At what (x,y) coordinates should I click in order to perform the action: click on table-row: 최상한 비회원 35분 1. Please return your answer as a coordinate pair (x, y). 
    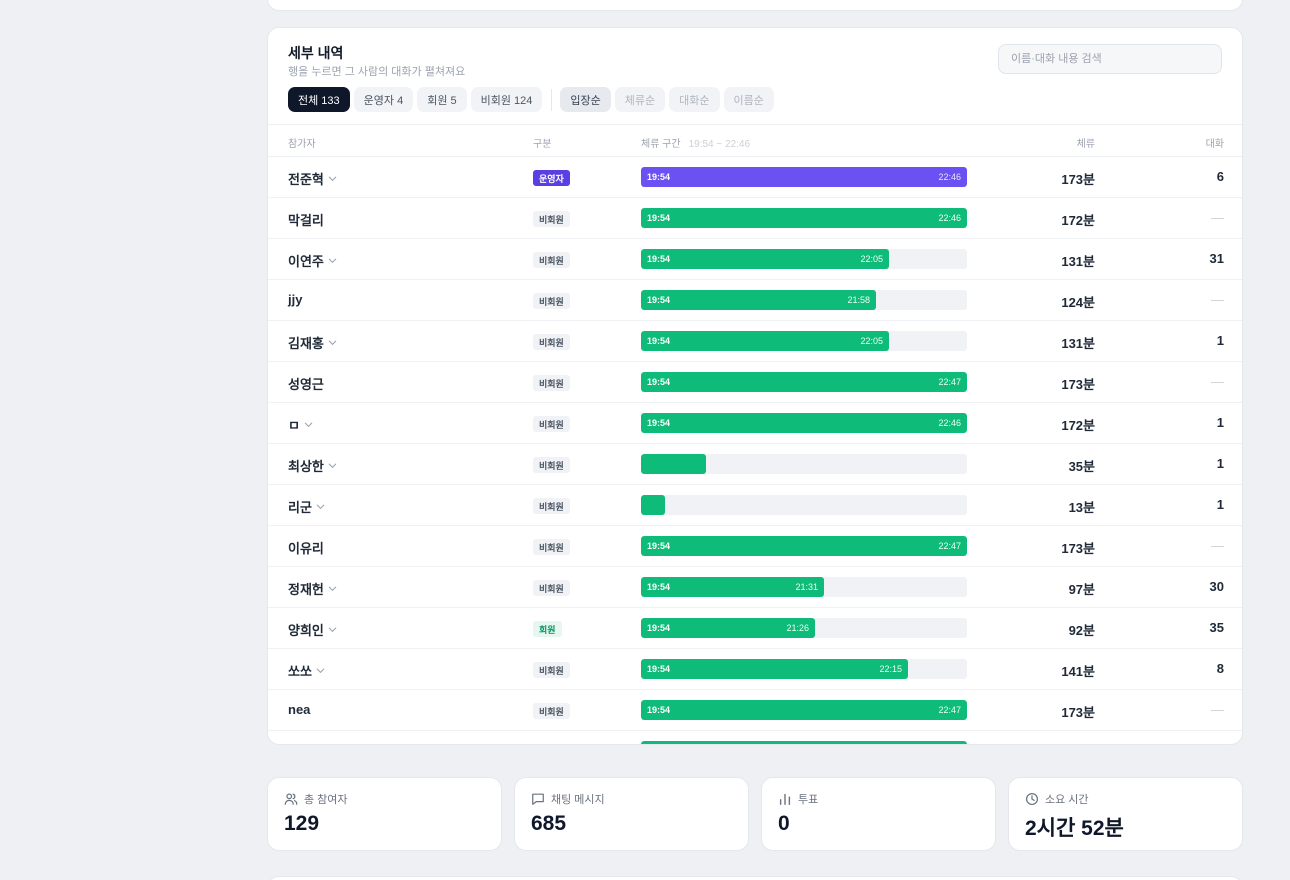
    Looking at the image, I should click on (755, 464).